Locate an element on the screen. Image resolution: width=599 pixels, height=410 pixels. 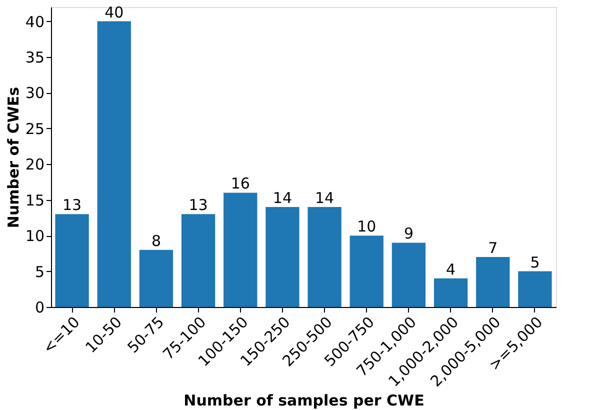
y-tick-label: 25 is located at coordinates (34, 129).